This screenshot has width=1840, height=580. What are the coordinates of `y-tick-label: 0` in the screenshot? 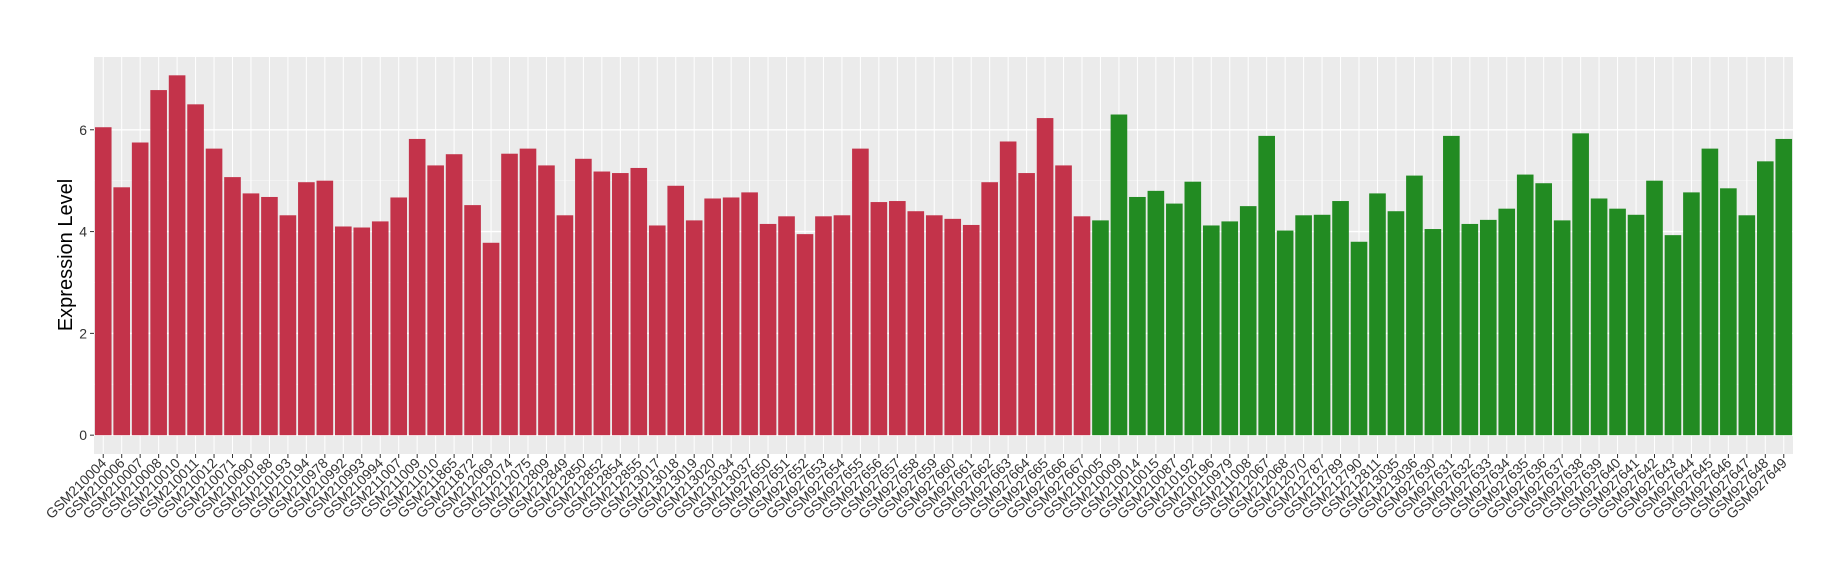 It's located at (83, 435).